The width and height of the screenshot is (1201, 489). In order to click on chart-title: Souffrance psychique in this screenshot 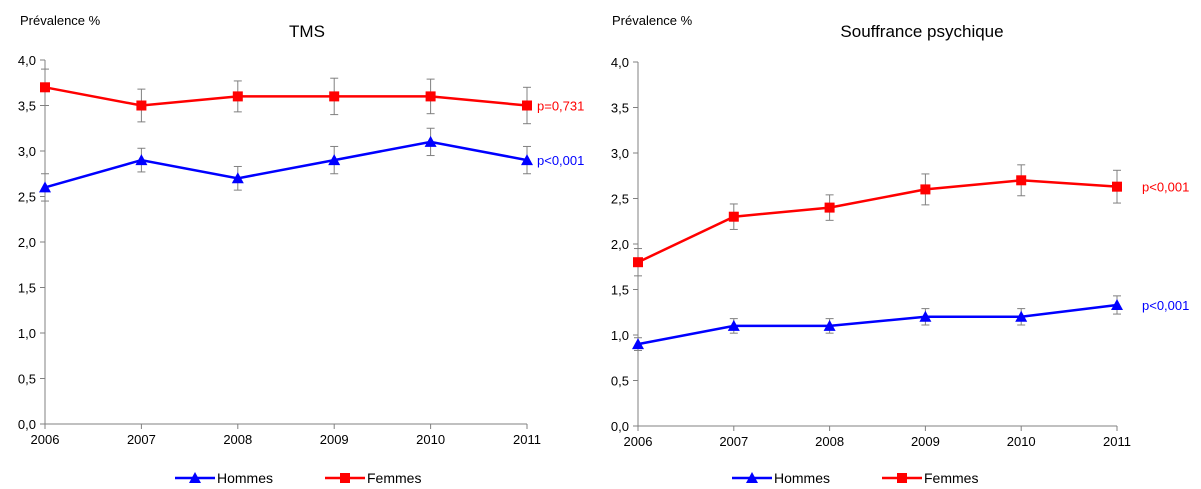, I will do `click(921, 31)`.